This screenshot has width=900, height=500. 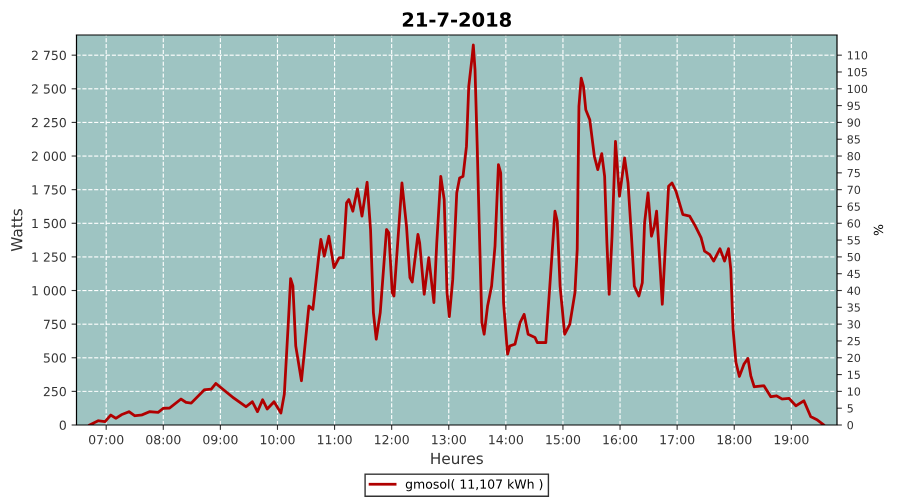 I want to click on y2-tick-label: 45, so click(x=853, y=274).